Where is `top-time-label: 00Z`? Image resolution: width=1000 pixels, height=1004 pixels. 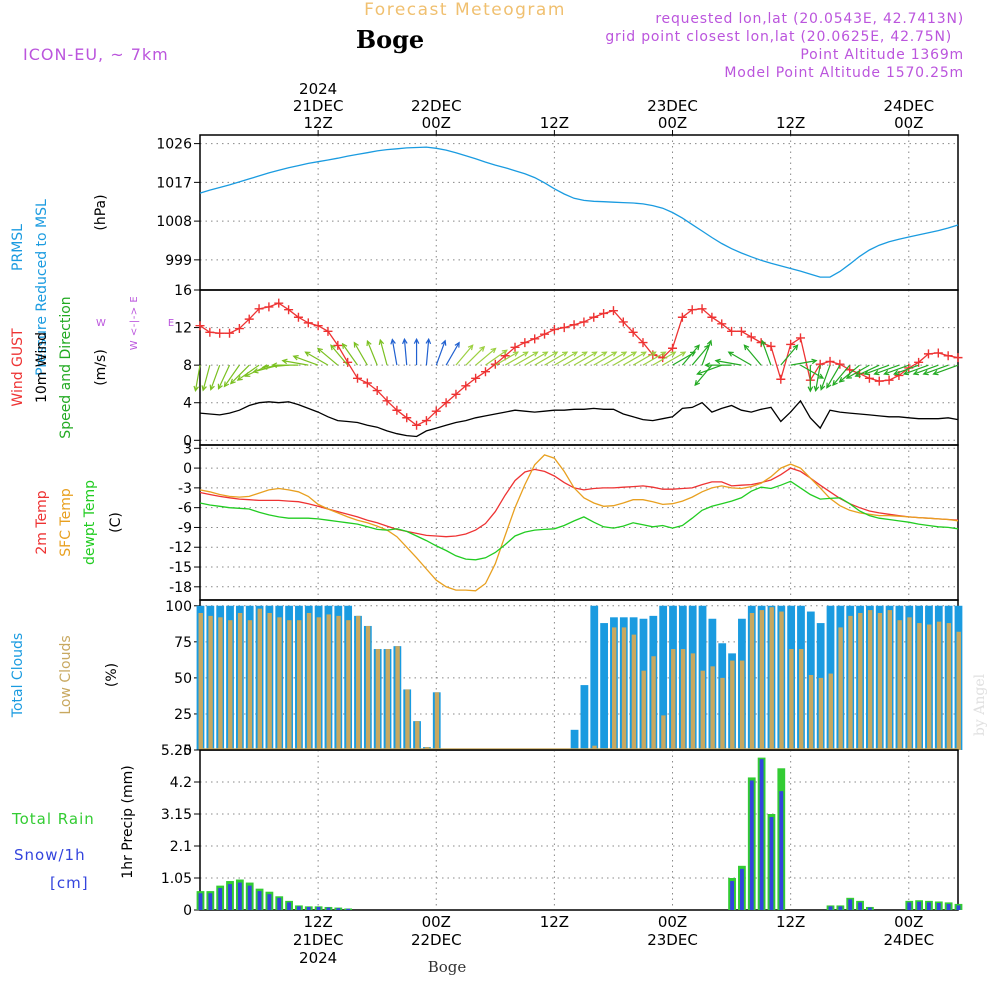
top-time-label: 00Z is located at coordinates (908, 123).